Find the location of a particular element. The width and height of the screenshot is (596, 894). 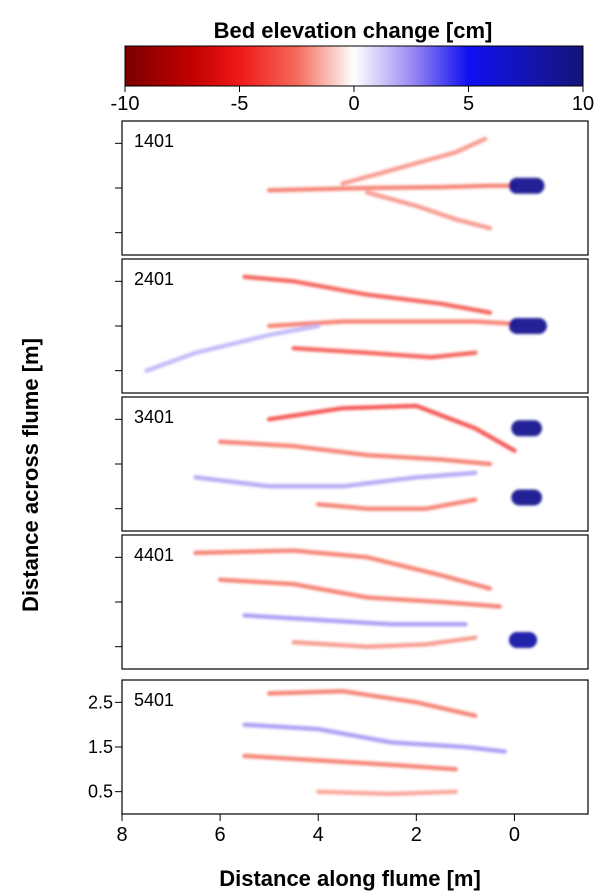

x-tick-label: 6 is located at coordinates (220, 835).